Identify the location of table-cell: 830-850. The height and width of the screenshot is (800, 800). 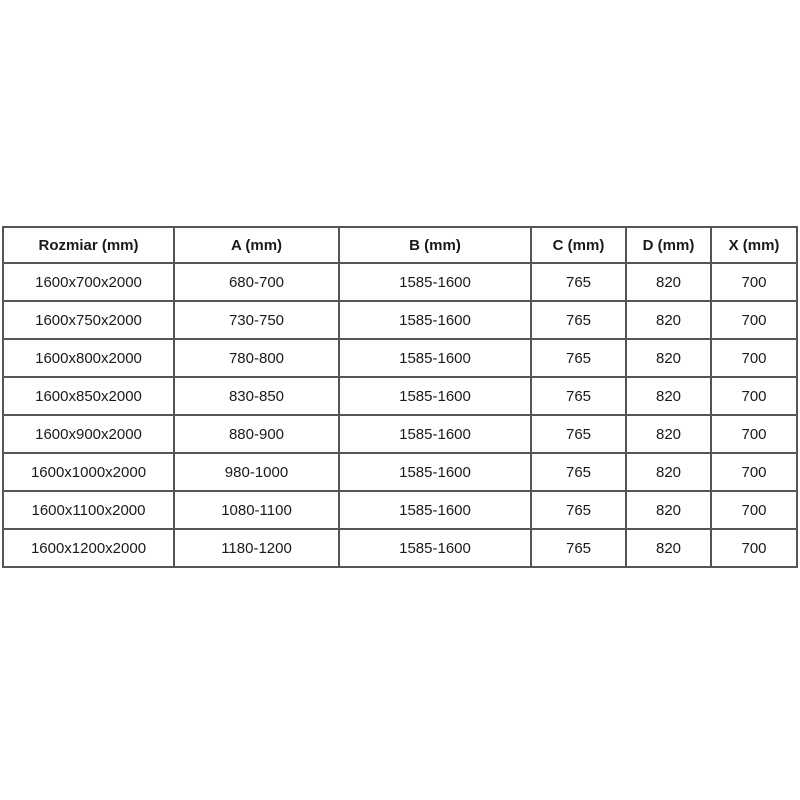
(256, 396).